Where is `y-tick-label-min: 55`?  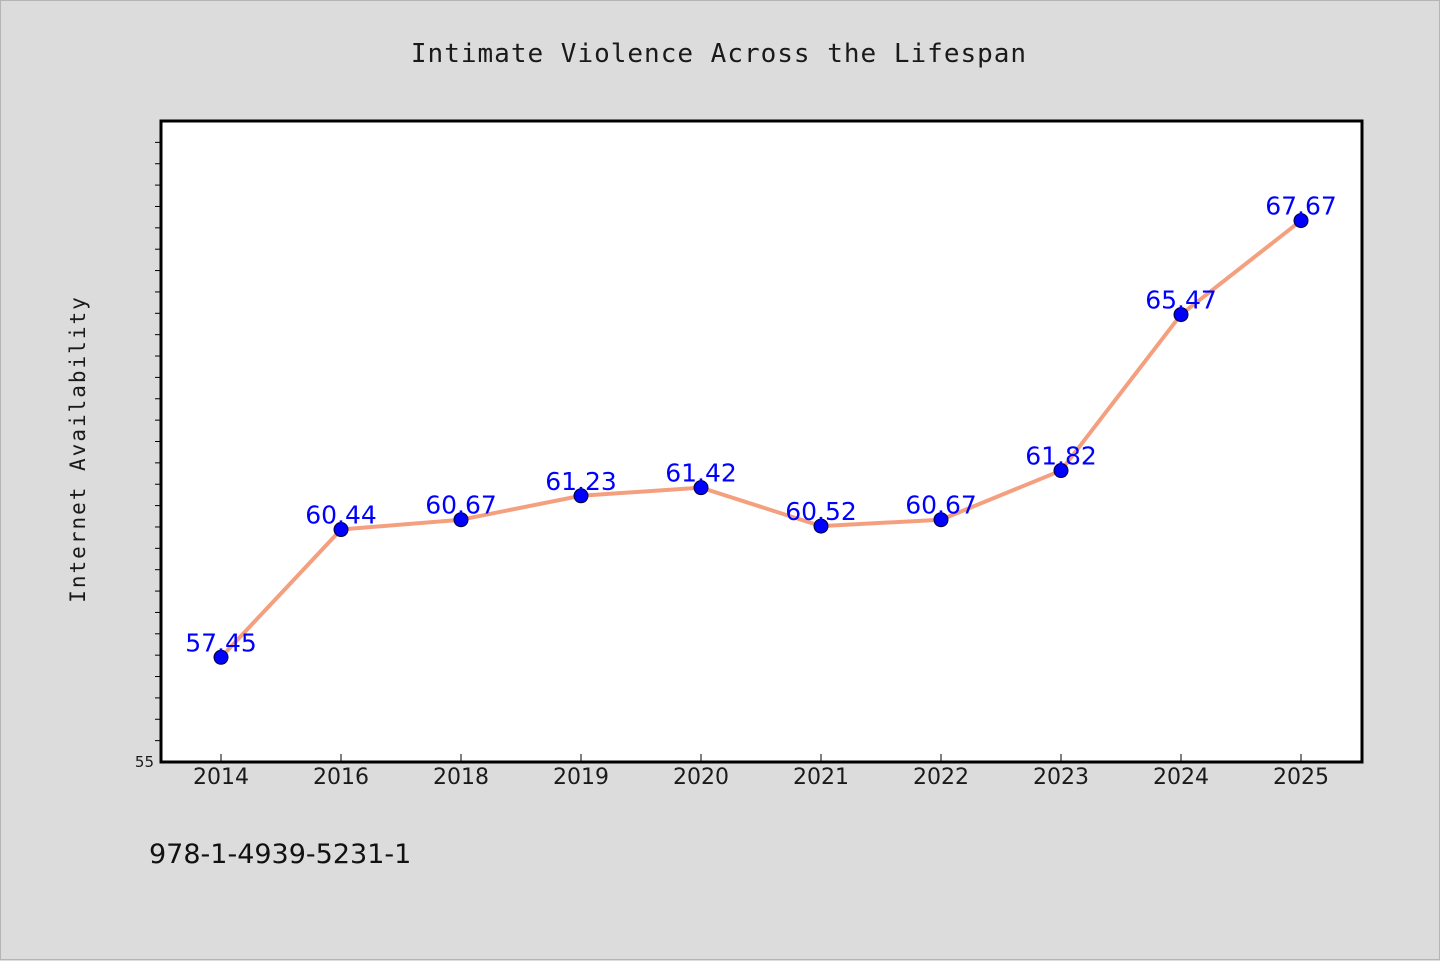 y-tick-label-min: 55 is located at coordinates (144, 762).